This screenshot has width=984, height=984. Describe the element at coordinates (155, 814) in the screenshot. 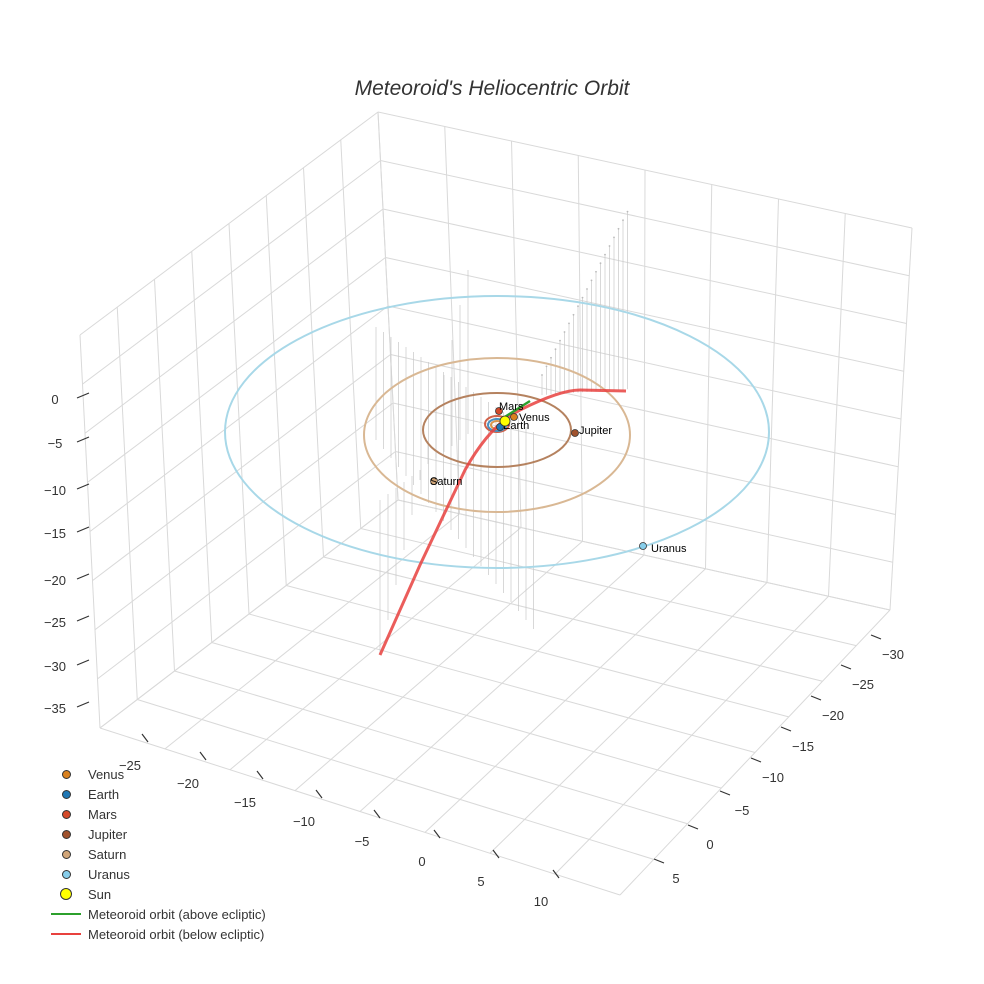

I see `legend-item: Mars` at that location.